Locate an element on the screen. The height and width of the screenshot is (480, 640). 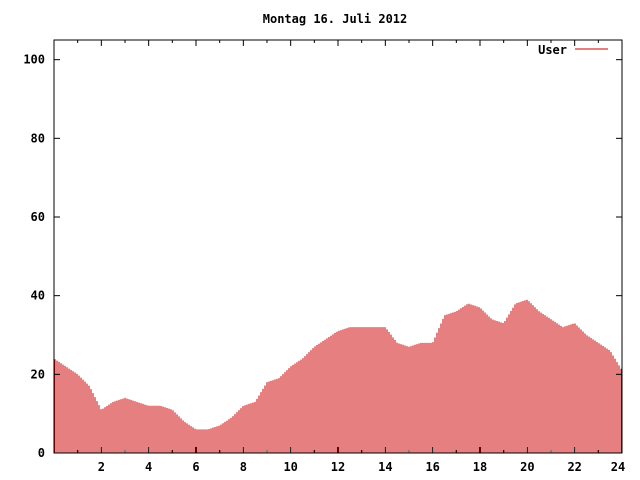
x-tick-label: 4 is located at coordinates (148, 467).